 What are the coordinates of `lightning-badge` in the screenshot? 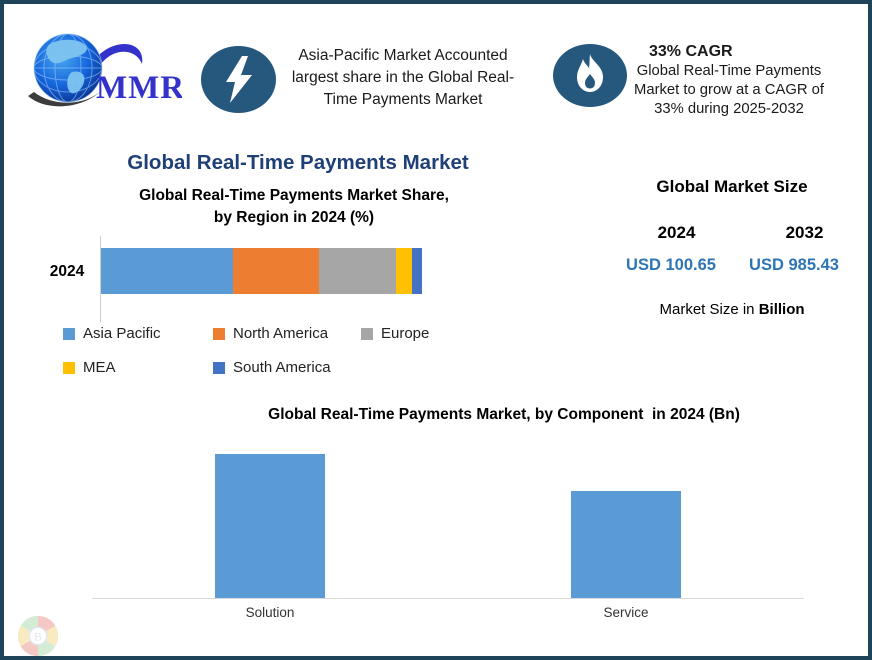 It's located at (238, 79).